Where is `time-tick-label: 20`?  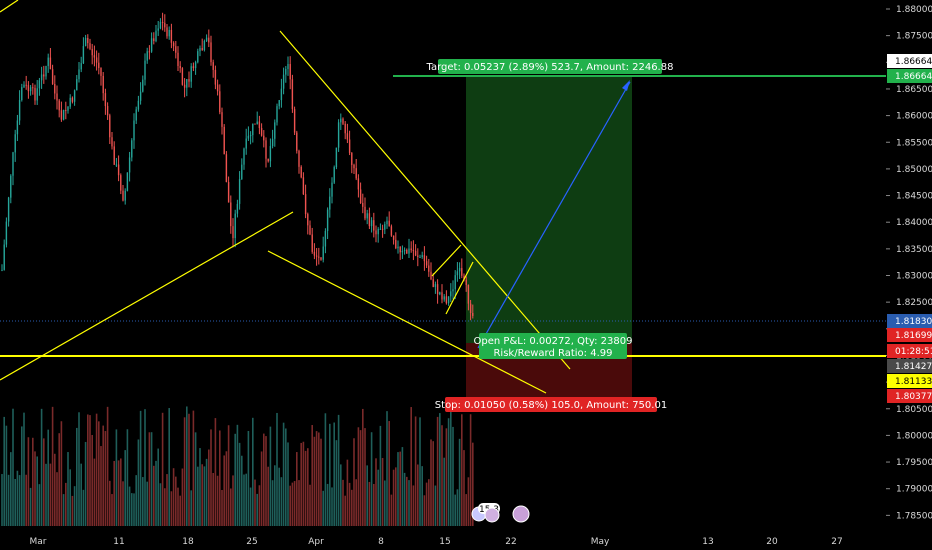 time-tick-label: 20 is located at coordinates (772, 542).